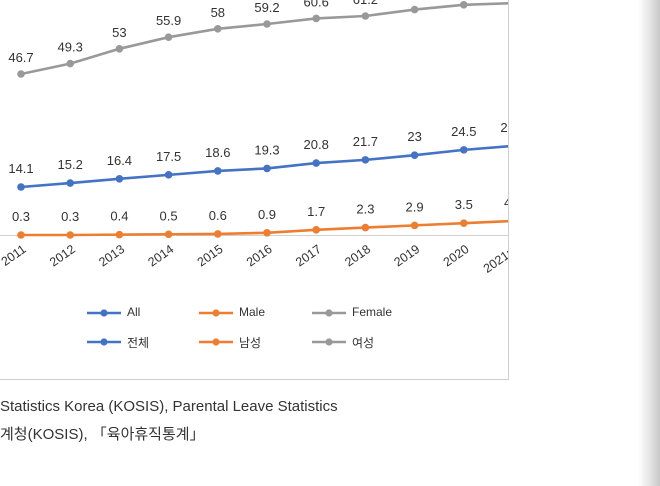 The width and height of the screenshot is (660, 486). I want to click on x-tick-label: 2014, so click(161, 255).